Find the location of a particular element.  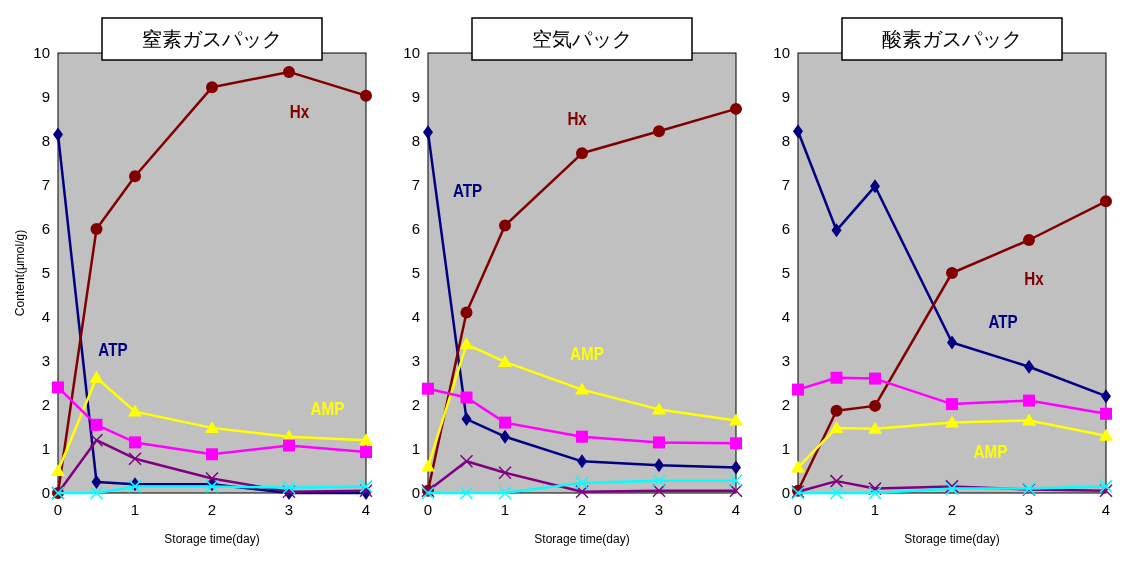

chart-title: 酸素ガスパック is located at coordinates (952, 39).